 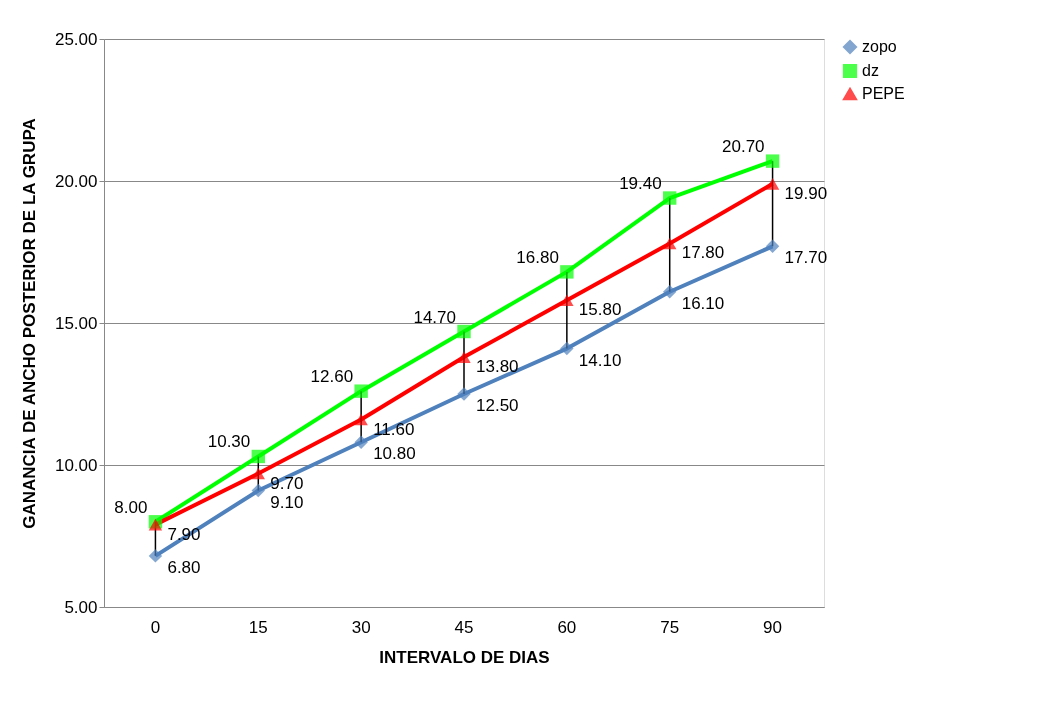 What do you see at coordinates (537, 257) in the screenshot?
I see `data-label: 16.80` at bounding box center [537, 257].